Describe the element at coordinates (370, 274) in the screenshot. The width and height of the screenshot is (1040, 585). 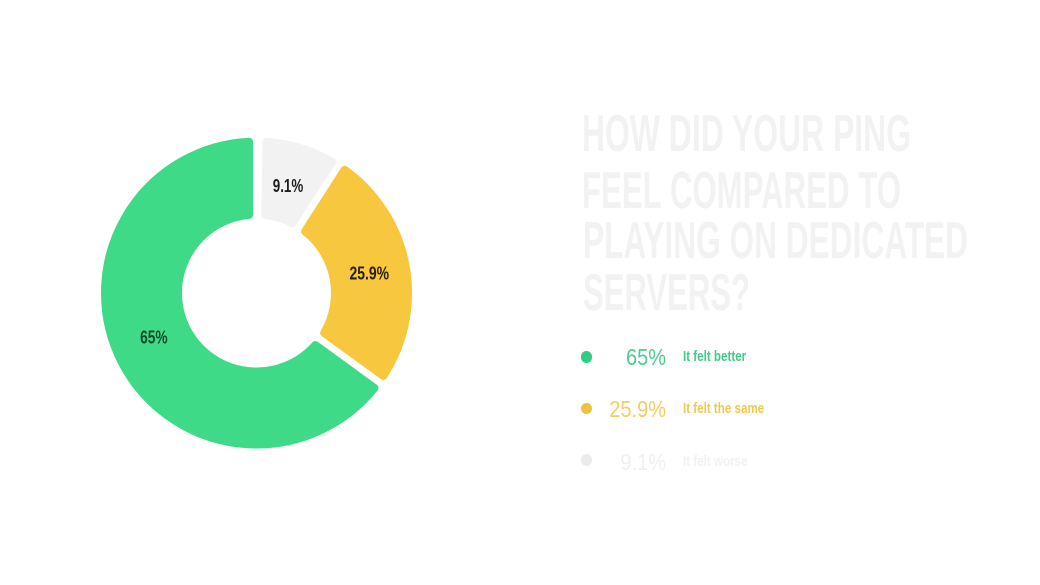
I see `svg-text: 25.9%` at that location.